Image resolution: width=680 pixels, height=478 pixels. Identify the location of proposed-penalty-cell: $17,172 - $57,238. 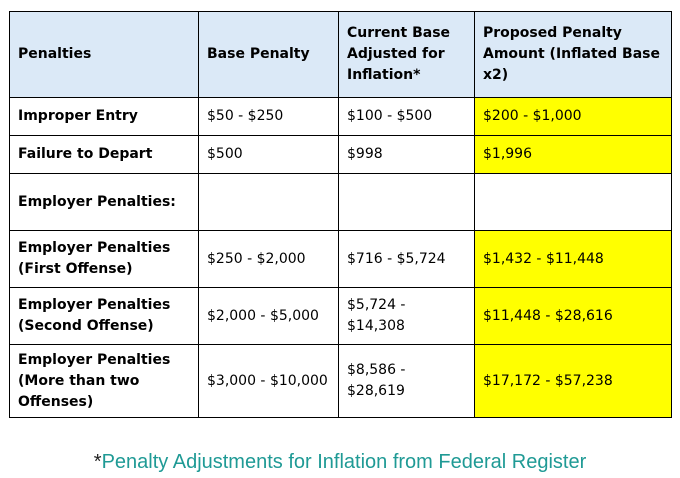
(573, 381).